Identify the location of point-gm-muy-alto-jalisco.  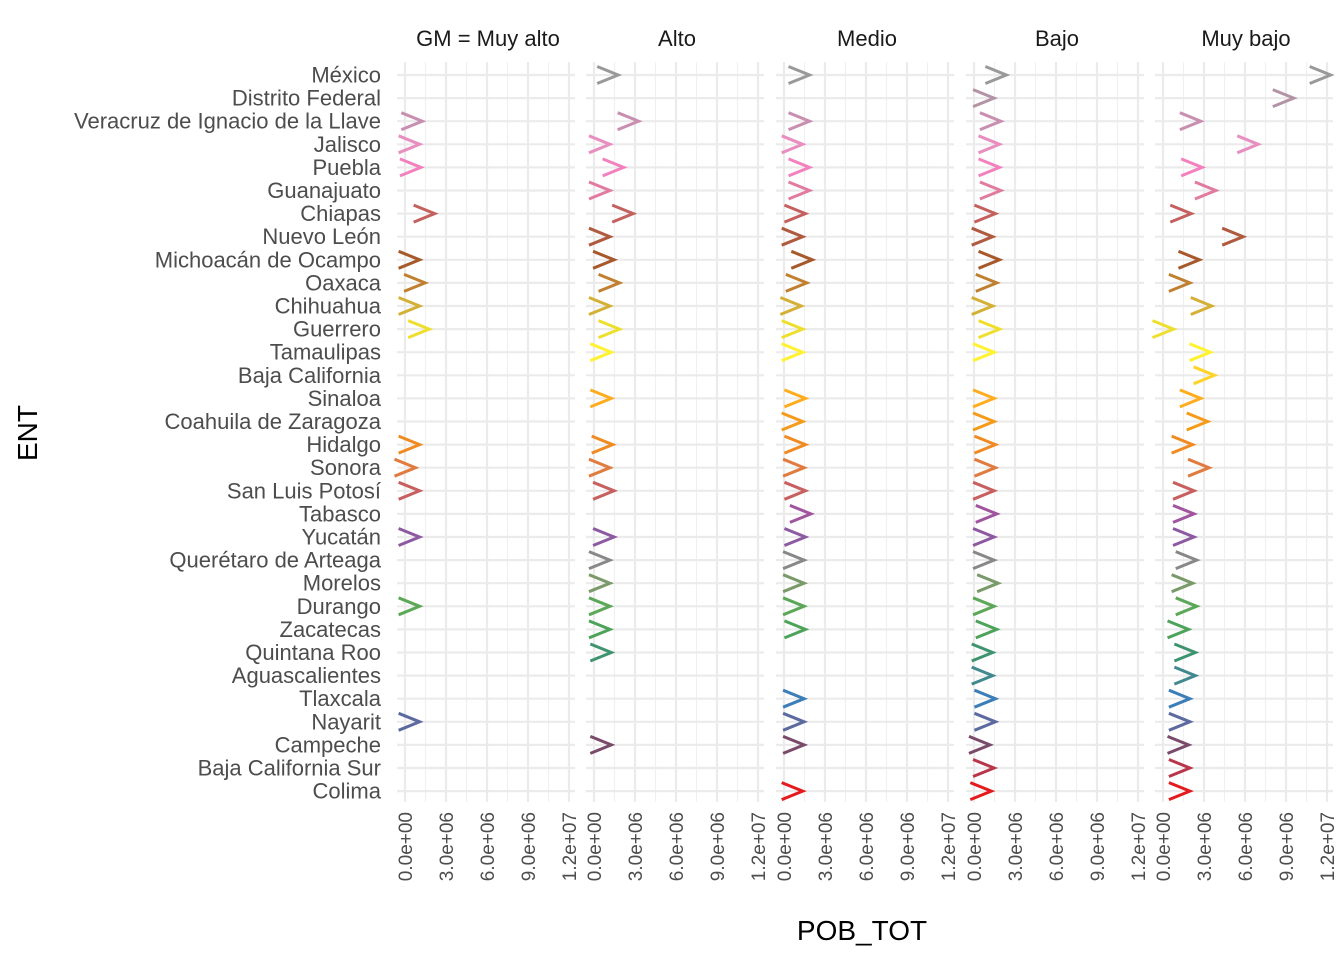
(411, 144).